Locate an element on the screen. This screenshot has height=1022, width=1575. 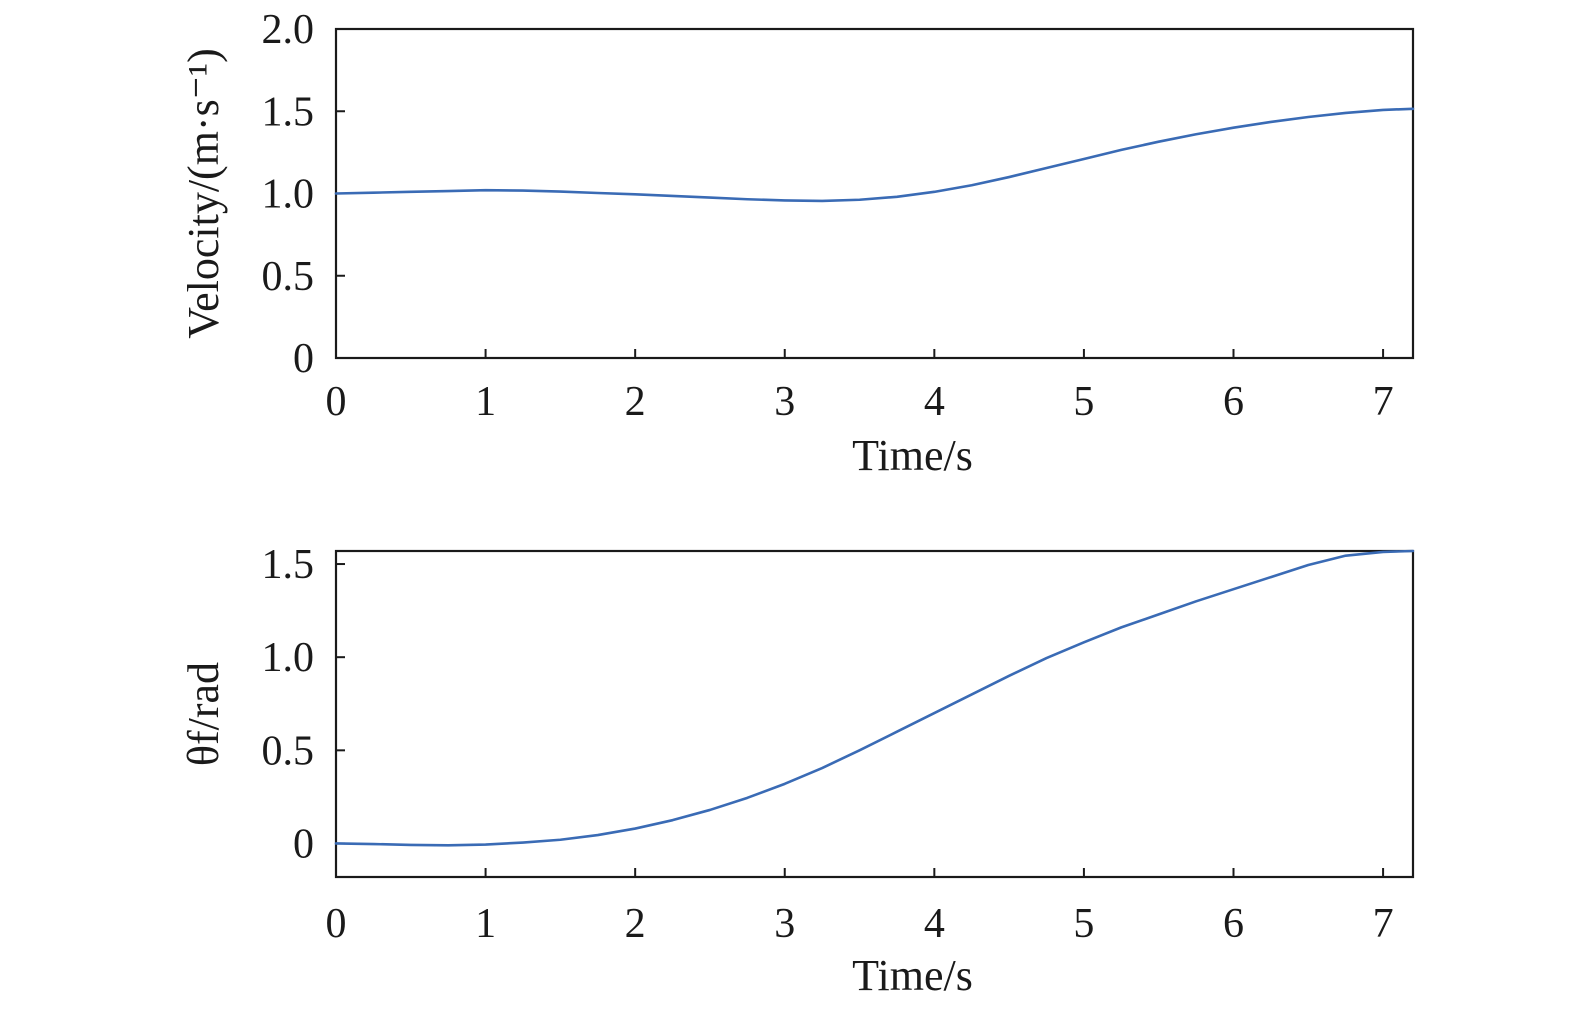
y-axis-label: θf/rad is located at coordinates (203, 714).